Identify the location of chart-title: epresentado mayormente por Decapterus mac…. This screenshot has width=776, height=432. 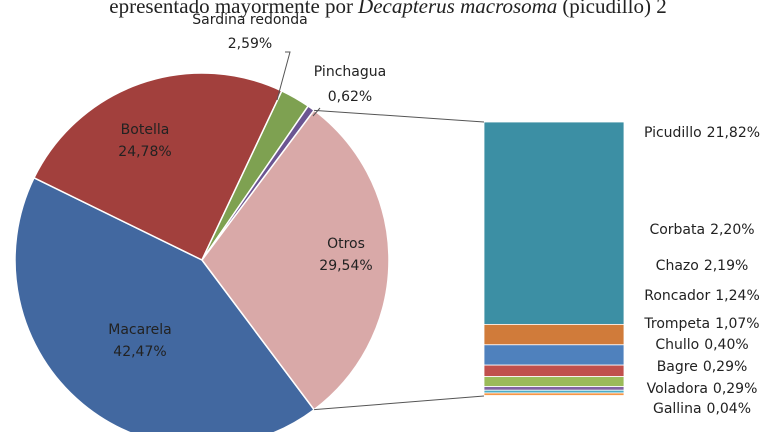
(387, 9).